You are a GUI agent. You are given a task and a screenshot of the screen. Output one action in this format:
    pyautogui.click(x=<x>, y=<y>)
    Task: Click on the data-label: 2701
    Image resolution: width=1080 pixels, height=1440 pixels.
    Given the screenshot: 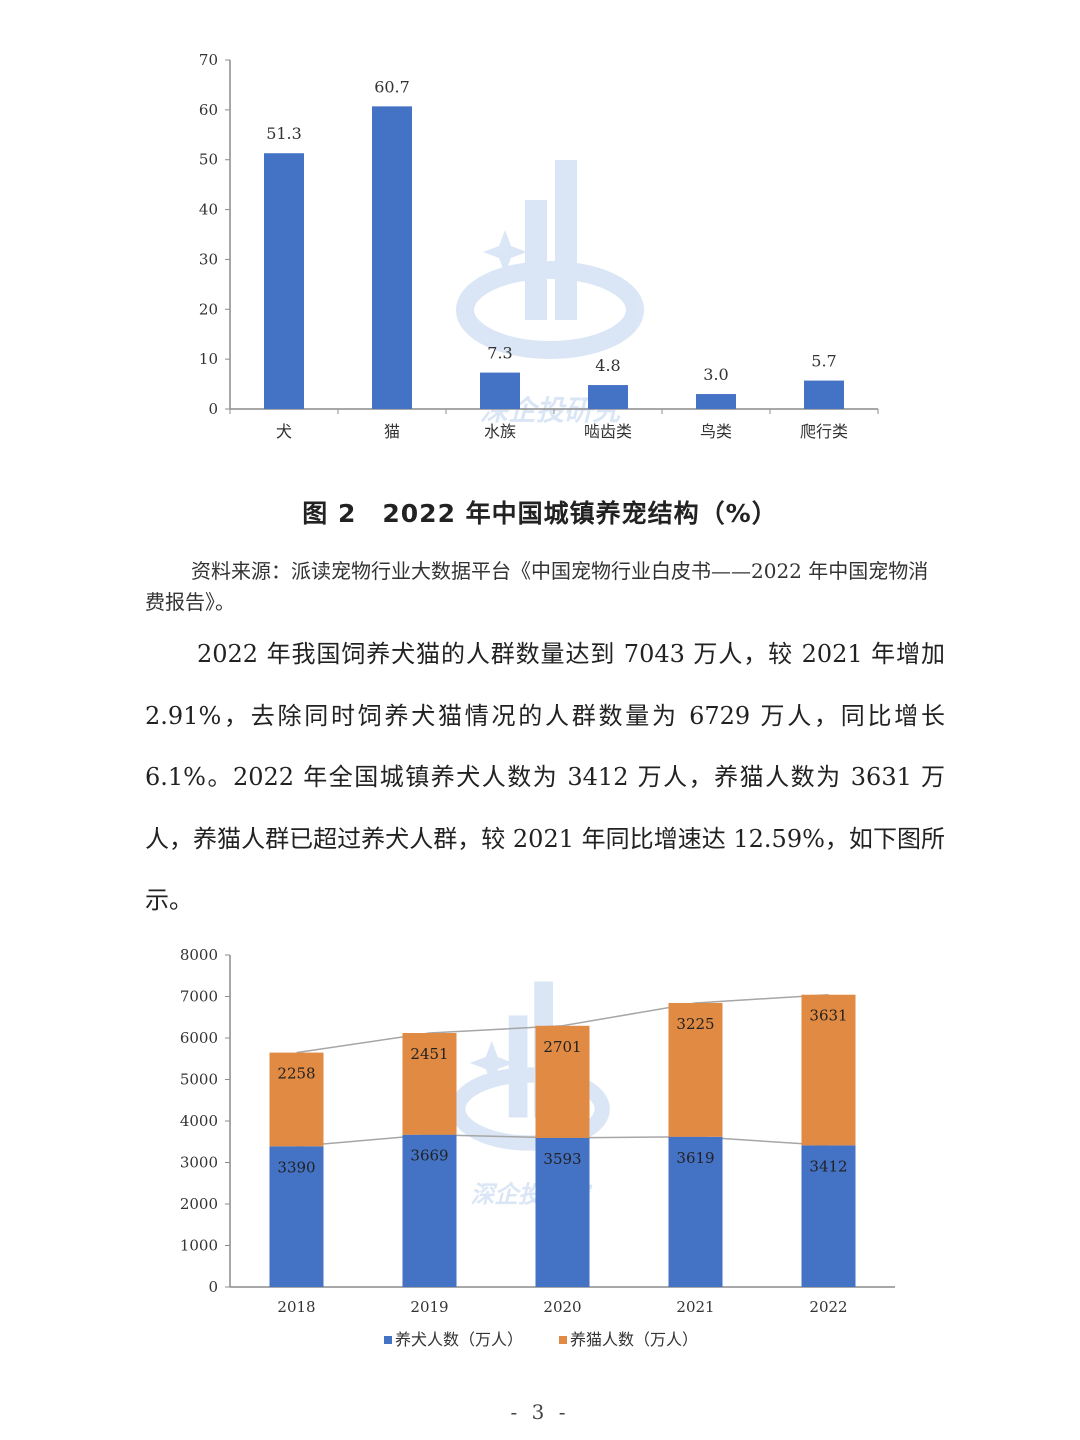 What is the action you would take?
    pyautogui.click(x=562, y=1047)
    